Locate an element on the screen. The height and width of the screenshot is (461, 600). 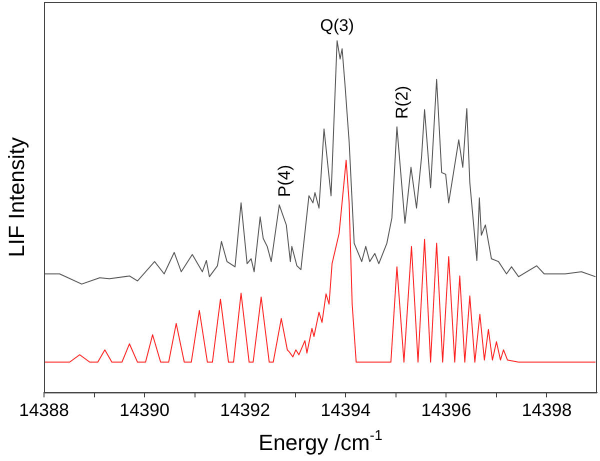
y-axis-title: LIF Intensity is located at coordinates (16, 197).